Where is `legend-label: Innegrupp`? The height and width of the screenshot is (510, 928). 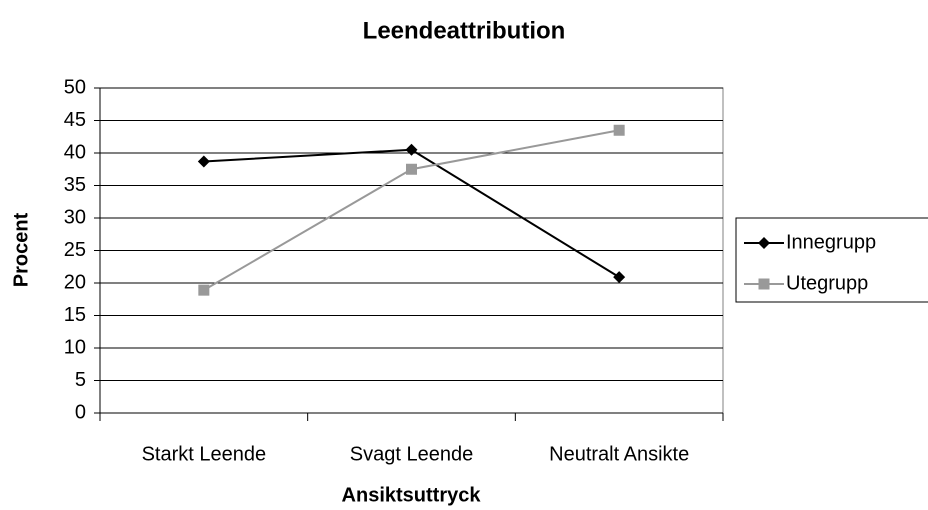
legend-label: Innegrupp is located at coordinates (831, 242).